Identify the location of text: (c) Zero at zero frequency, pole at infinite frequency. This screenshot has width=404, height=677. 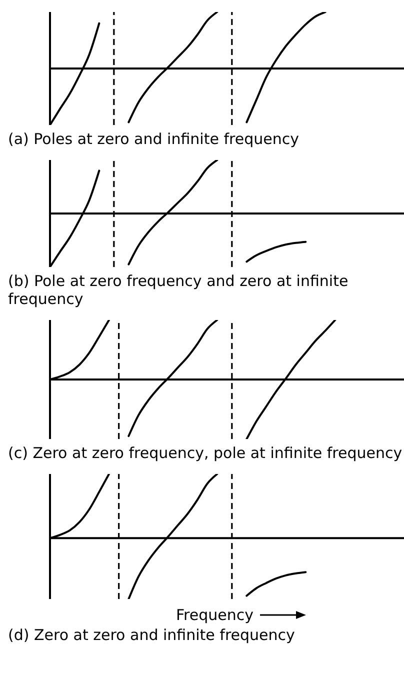
(206, 453).